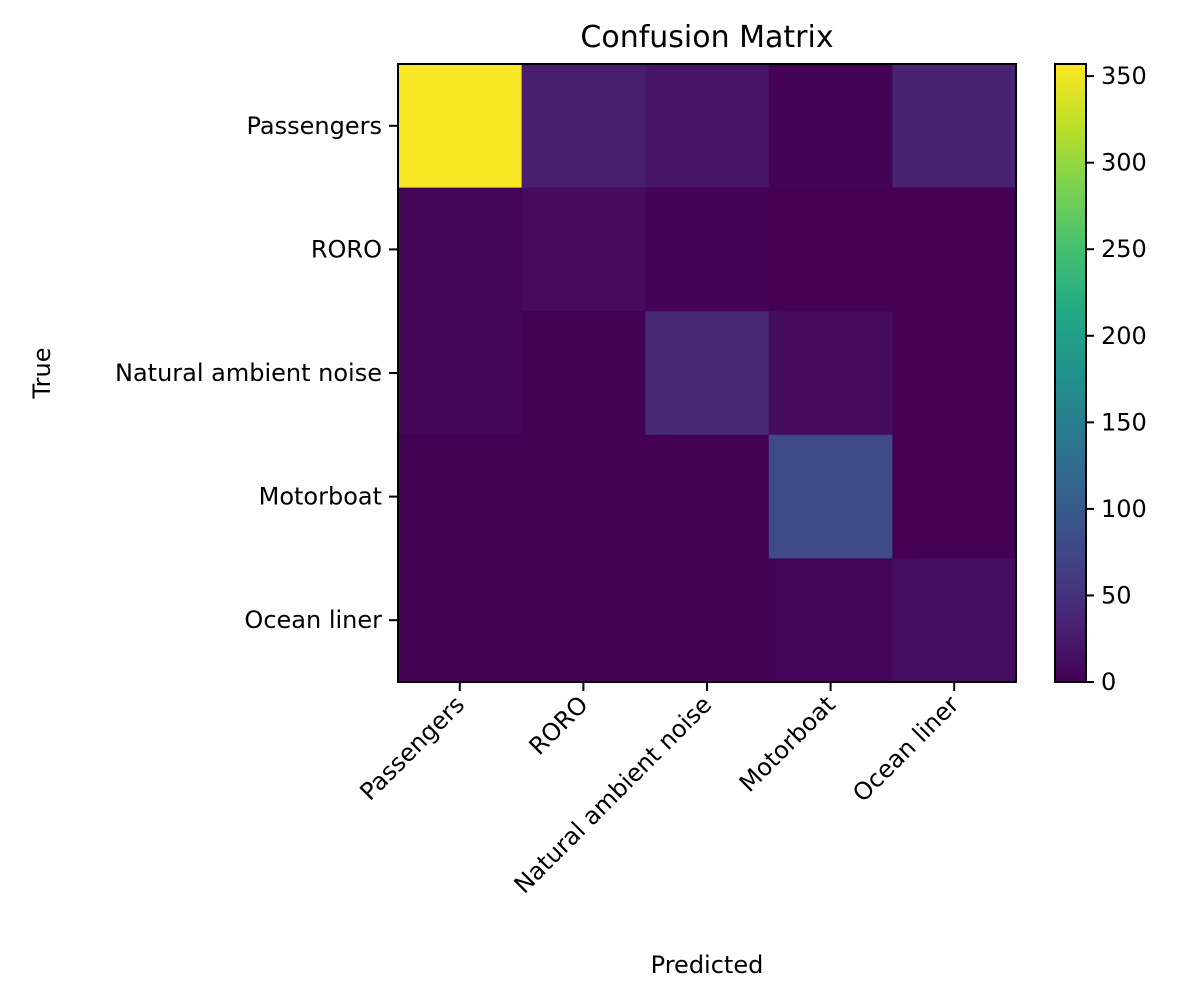 This screenshot has width=1200, height=1000. I want to click on y-tick-label: Natural ambient noise, so click(248, 373).